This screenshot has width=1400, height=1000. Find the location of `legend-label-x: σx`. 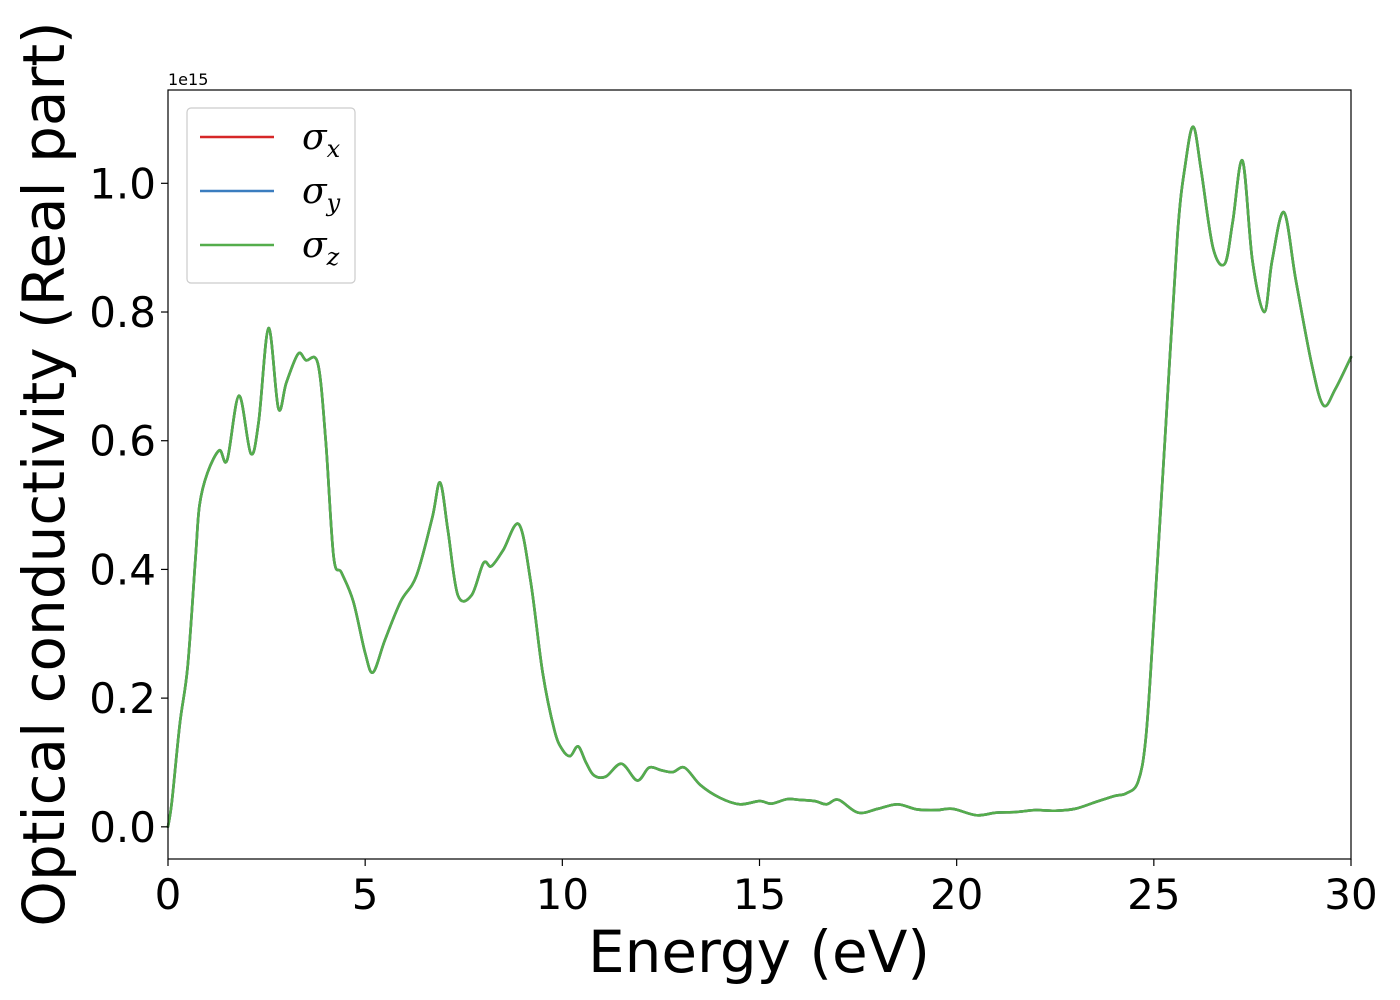

legend-label-x: σx is located at coordinates (321, 140).